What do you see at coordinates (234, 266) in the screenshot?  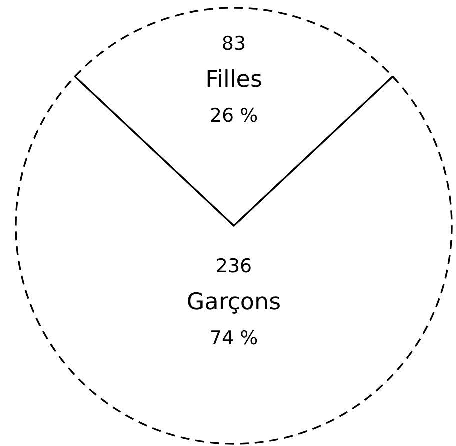 I see `text: 236` at bounding box center [234, 266].